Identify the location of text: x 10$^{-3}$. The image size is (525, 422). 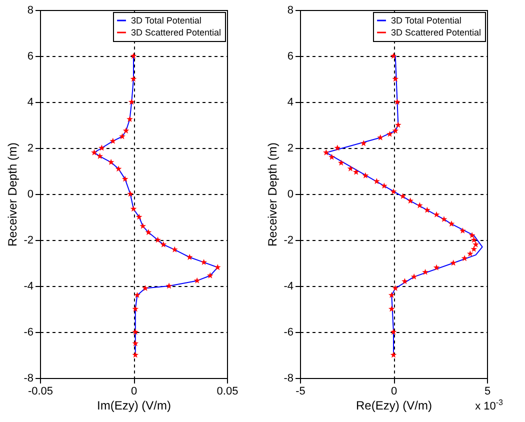
(489, 405).